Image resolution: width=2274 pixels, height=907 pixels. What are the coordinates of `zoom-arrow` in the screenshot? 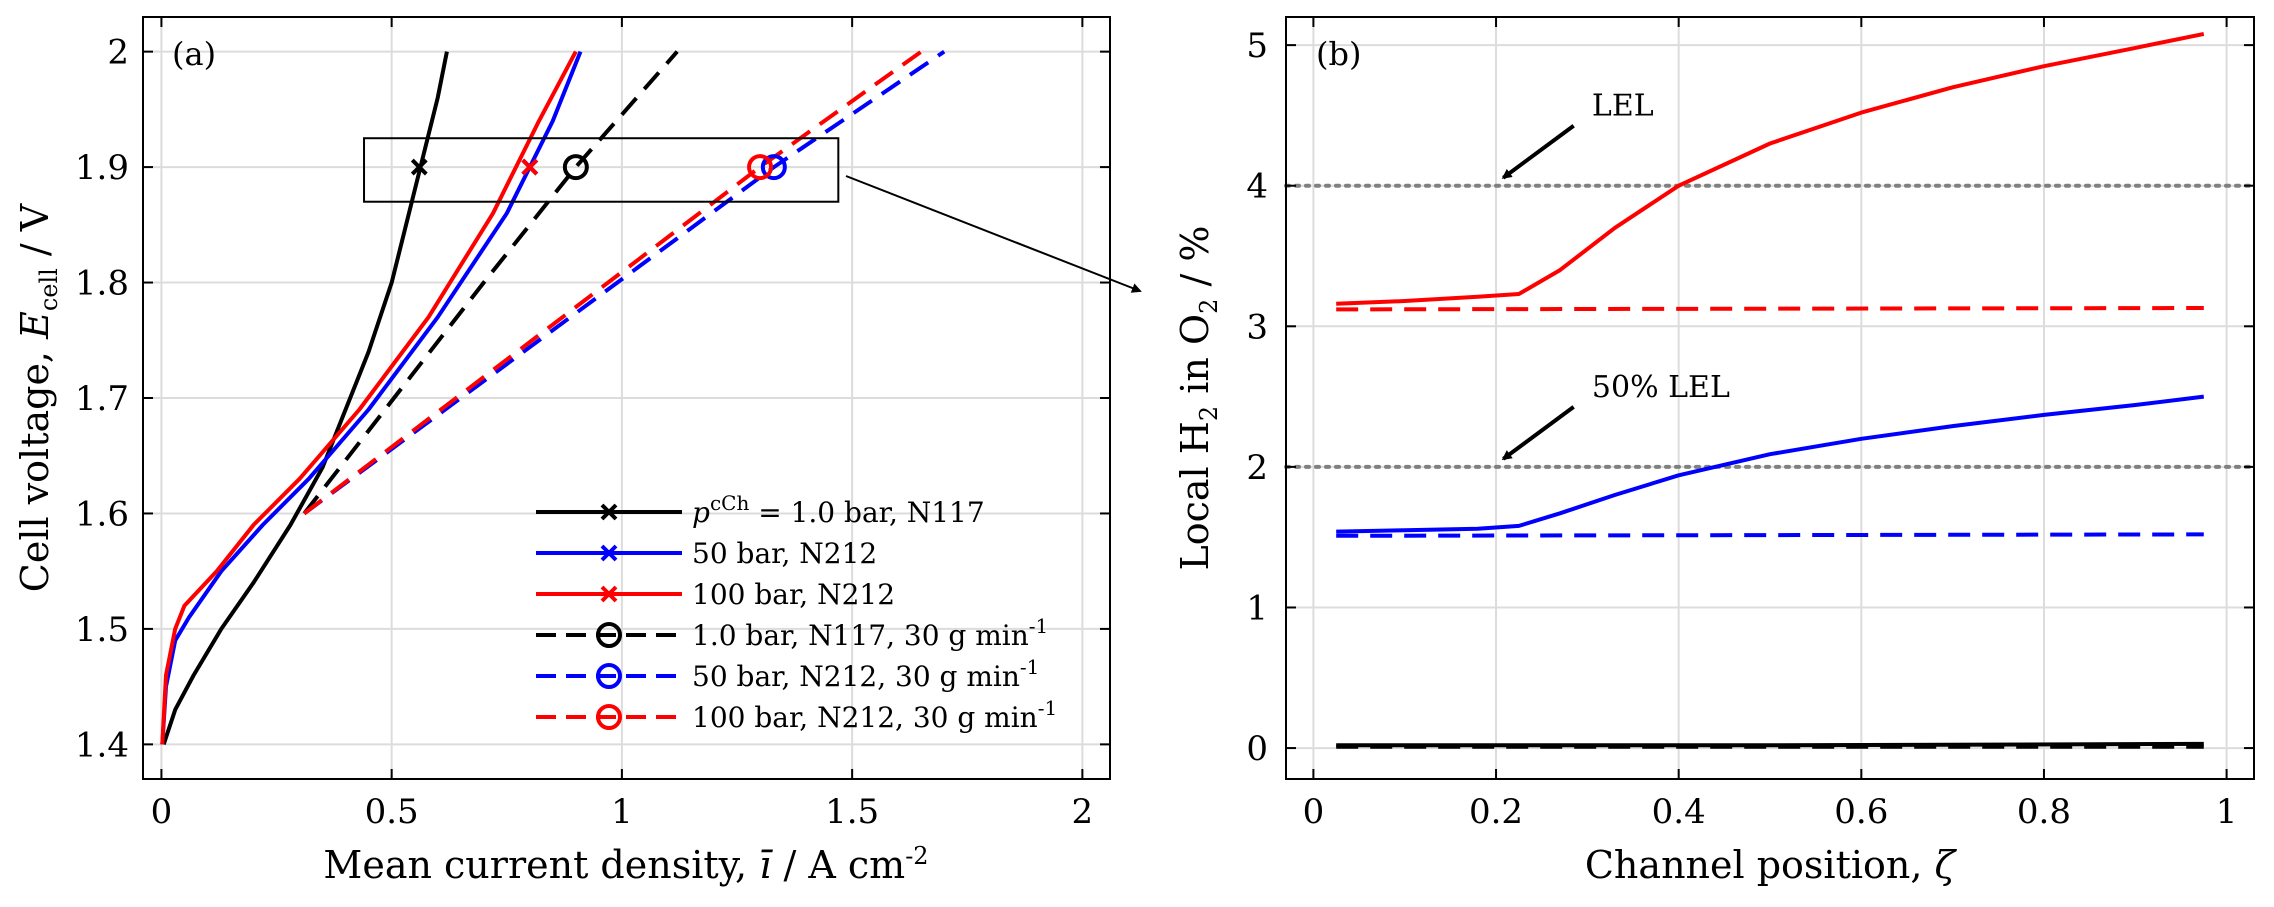 It's located at (993, 234).